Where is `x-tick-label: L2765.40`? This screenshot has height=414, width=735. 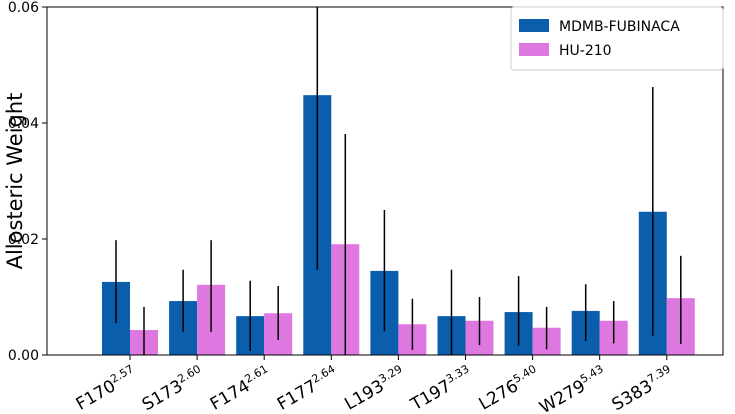 x-tick-label: L2765.40 is located at coordinates (509, 388).